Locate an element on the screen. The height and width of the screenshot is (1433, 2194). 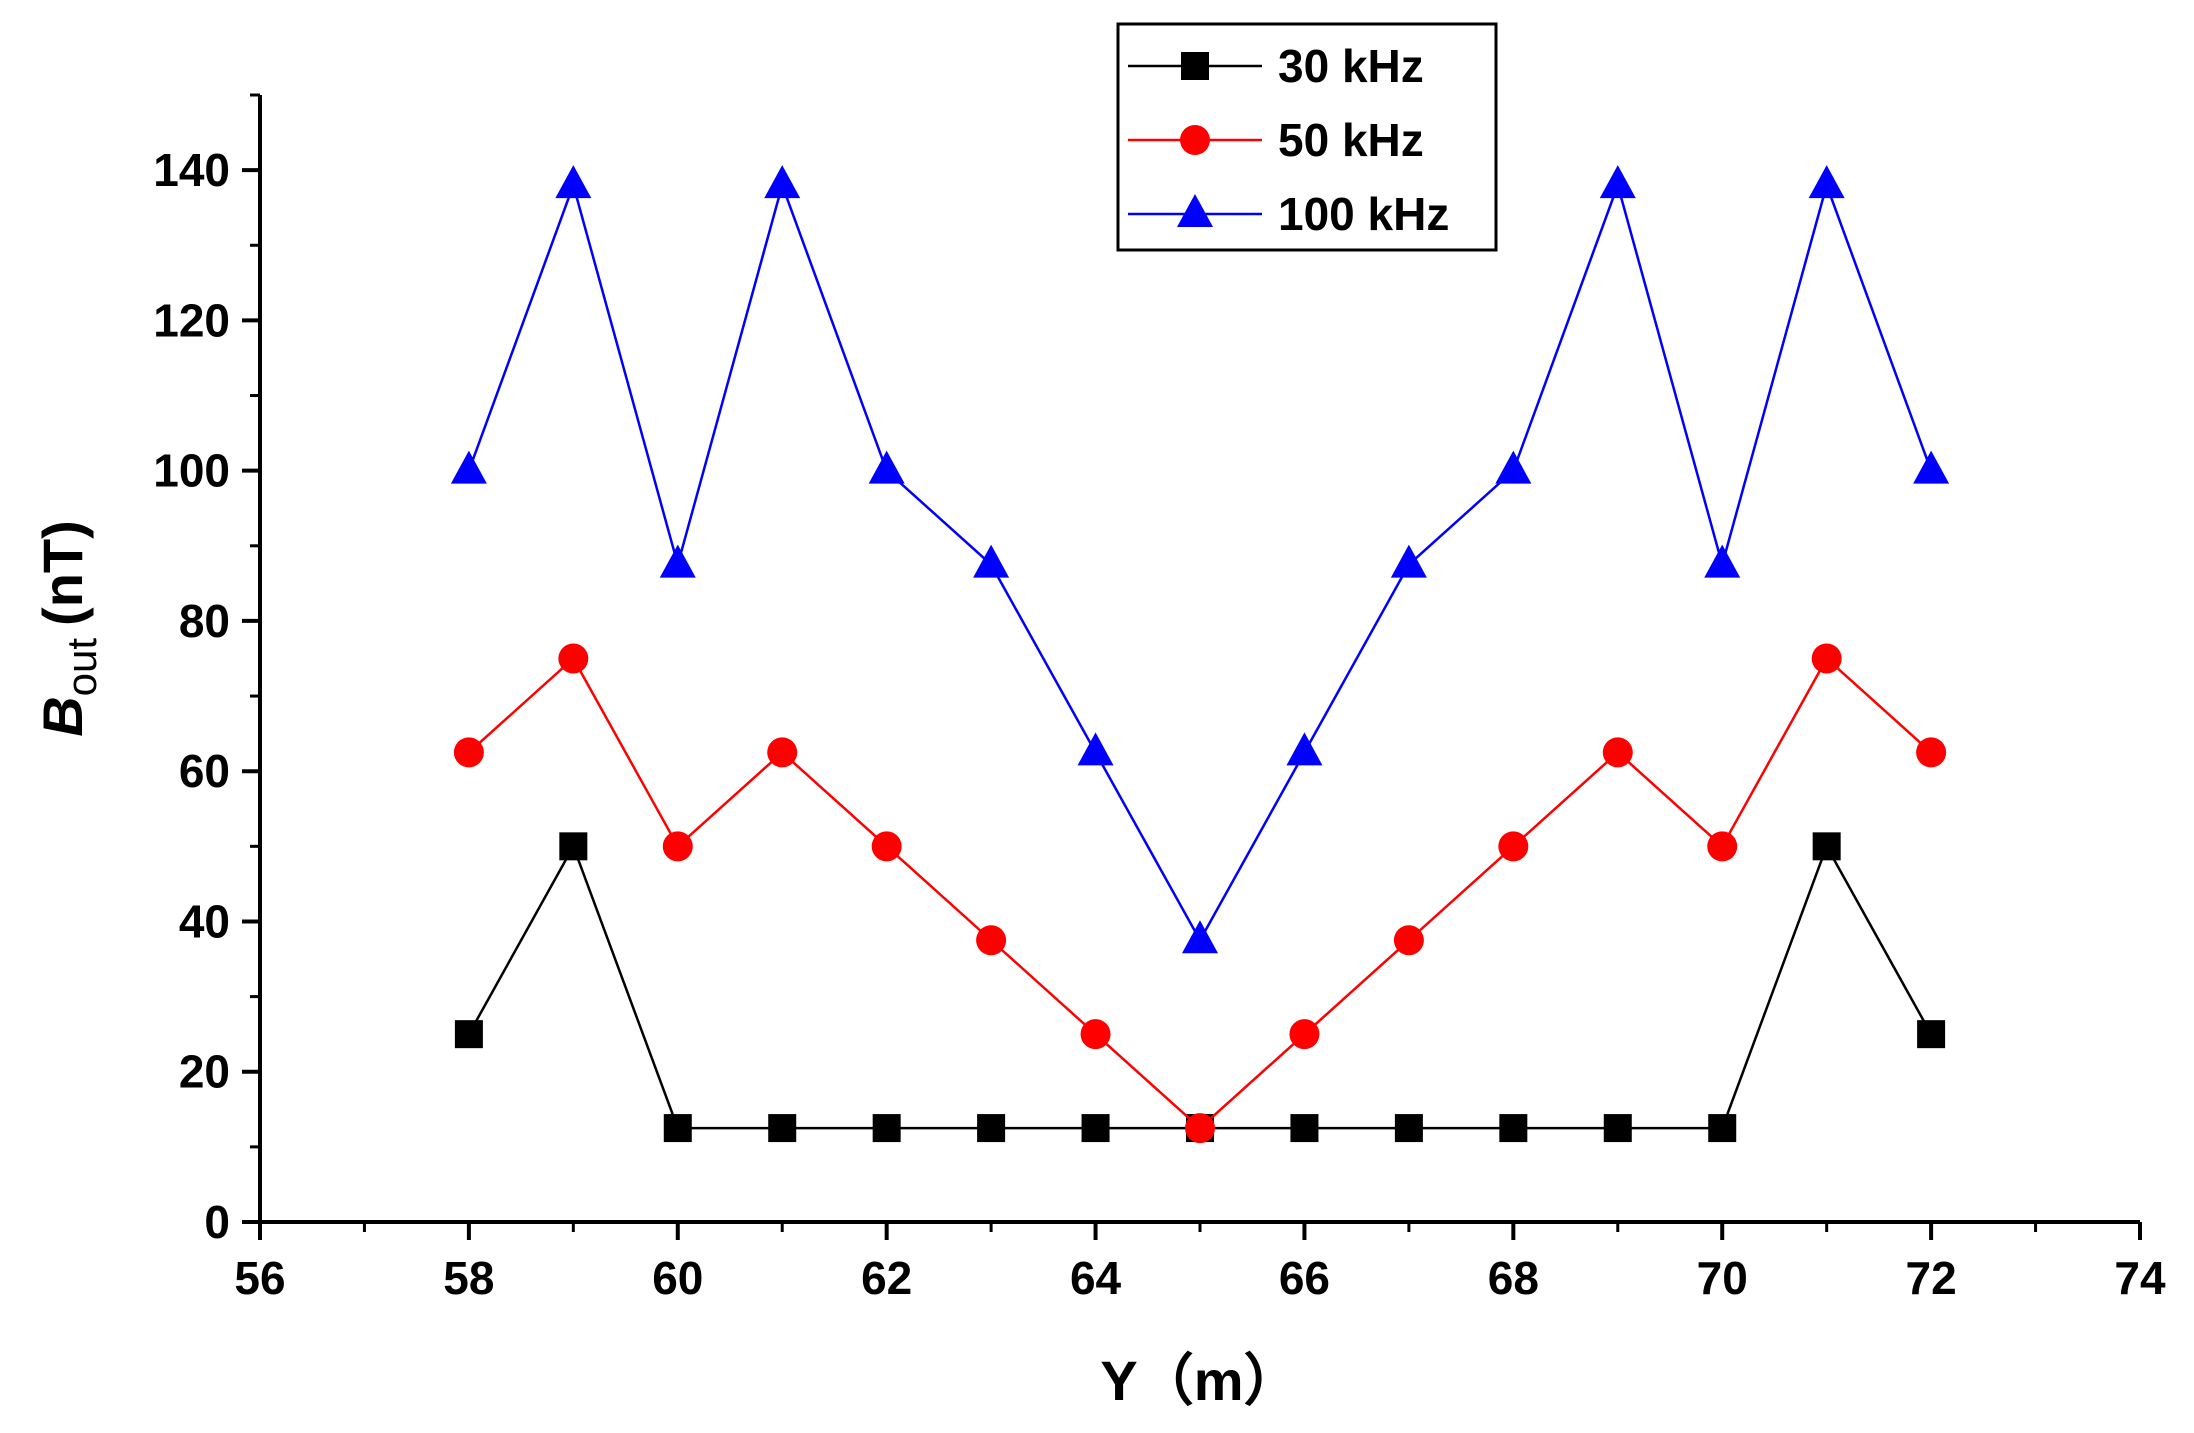
x-tick-label: 56 is located at coordinates (259, 1278).